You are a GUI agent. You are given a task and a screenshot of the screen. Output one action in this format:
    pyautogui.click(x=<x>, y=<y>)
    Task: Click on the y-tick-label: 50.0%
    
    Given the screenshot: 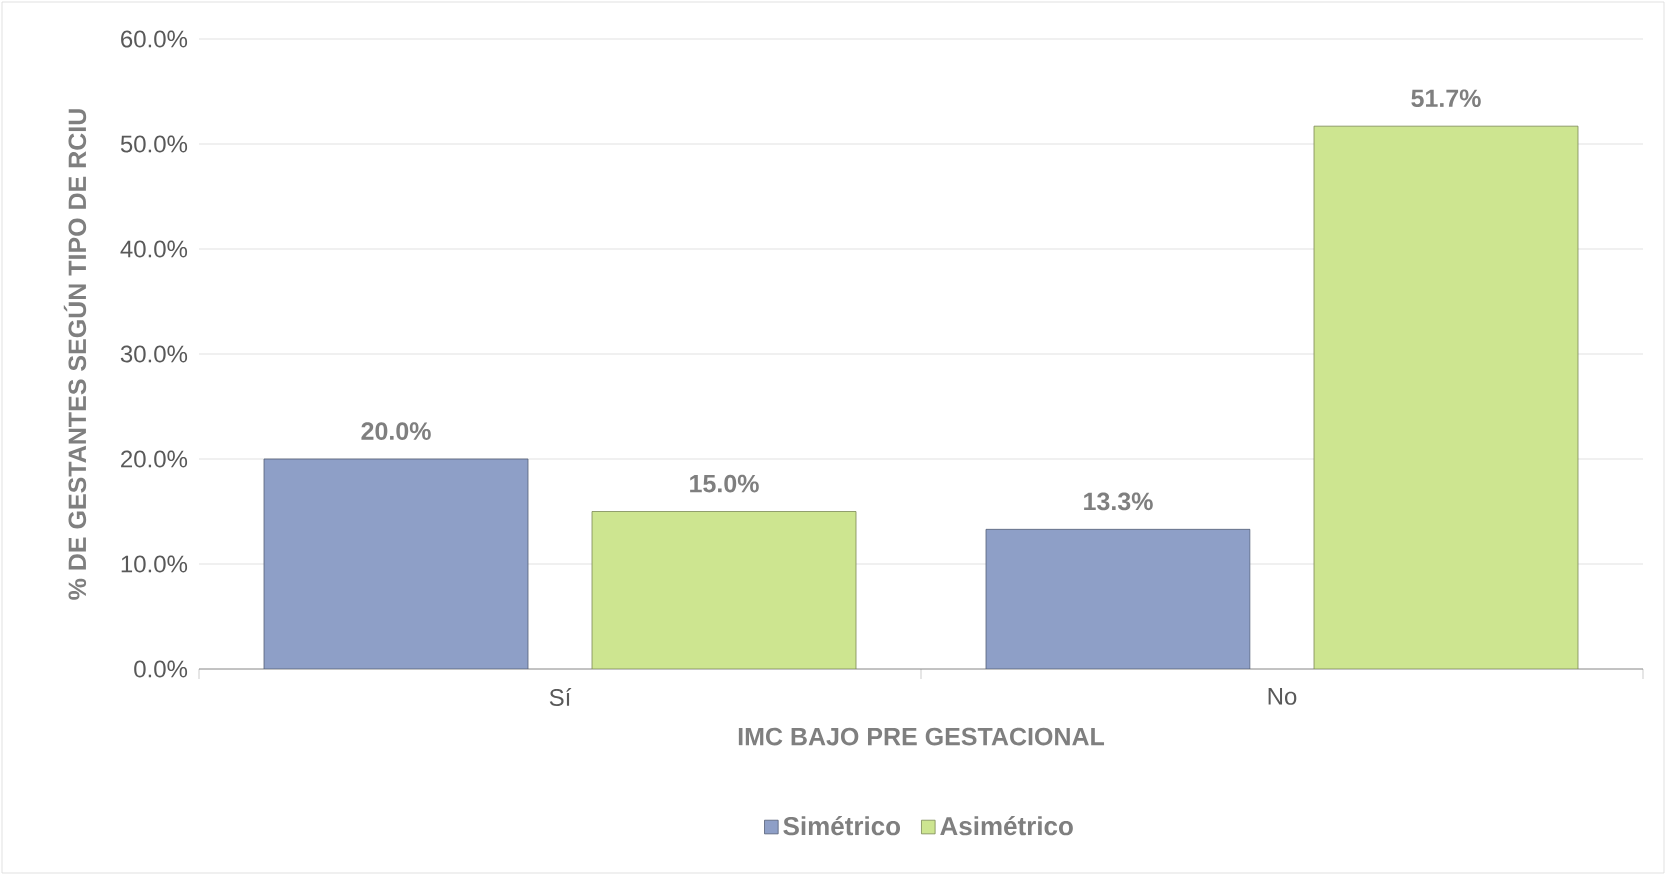 What is the action you would take?
    pyautogui.click(x=154, y=144)
    